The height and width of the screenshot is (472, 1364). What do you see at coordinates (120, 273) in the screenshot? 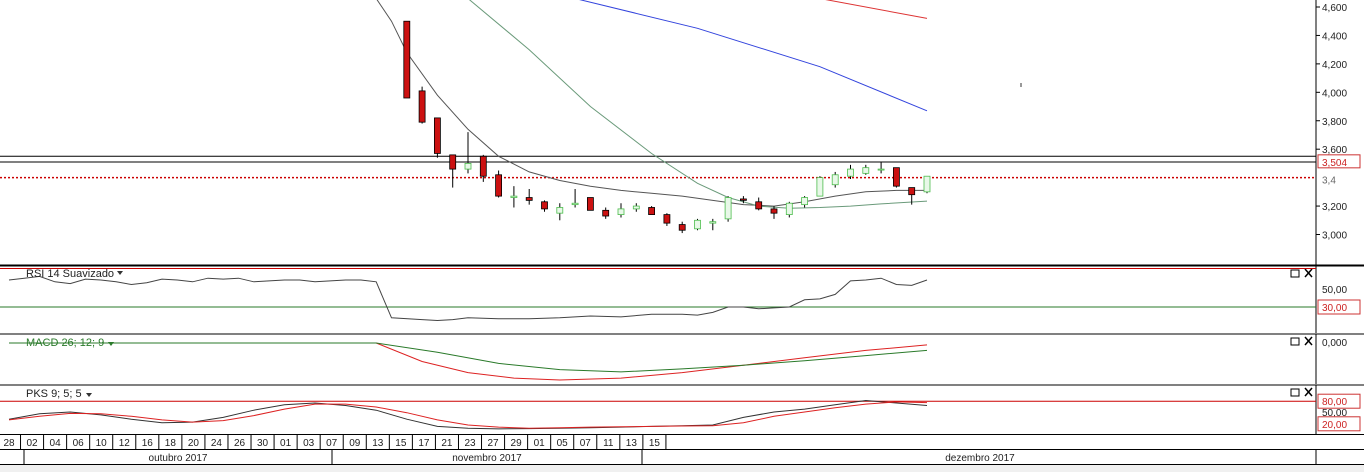
I see `rsi-dropdown-icon` at bounding box center [120, 273].